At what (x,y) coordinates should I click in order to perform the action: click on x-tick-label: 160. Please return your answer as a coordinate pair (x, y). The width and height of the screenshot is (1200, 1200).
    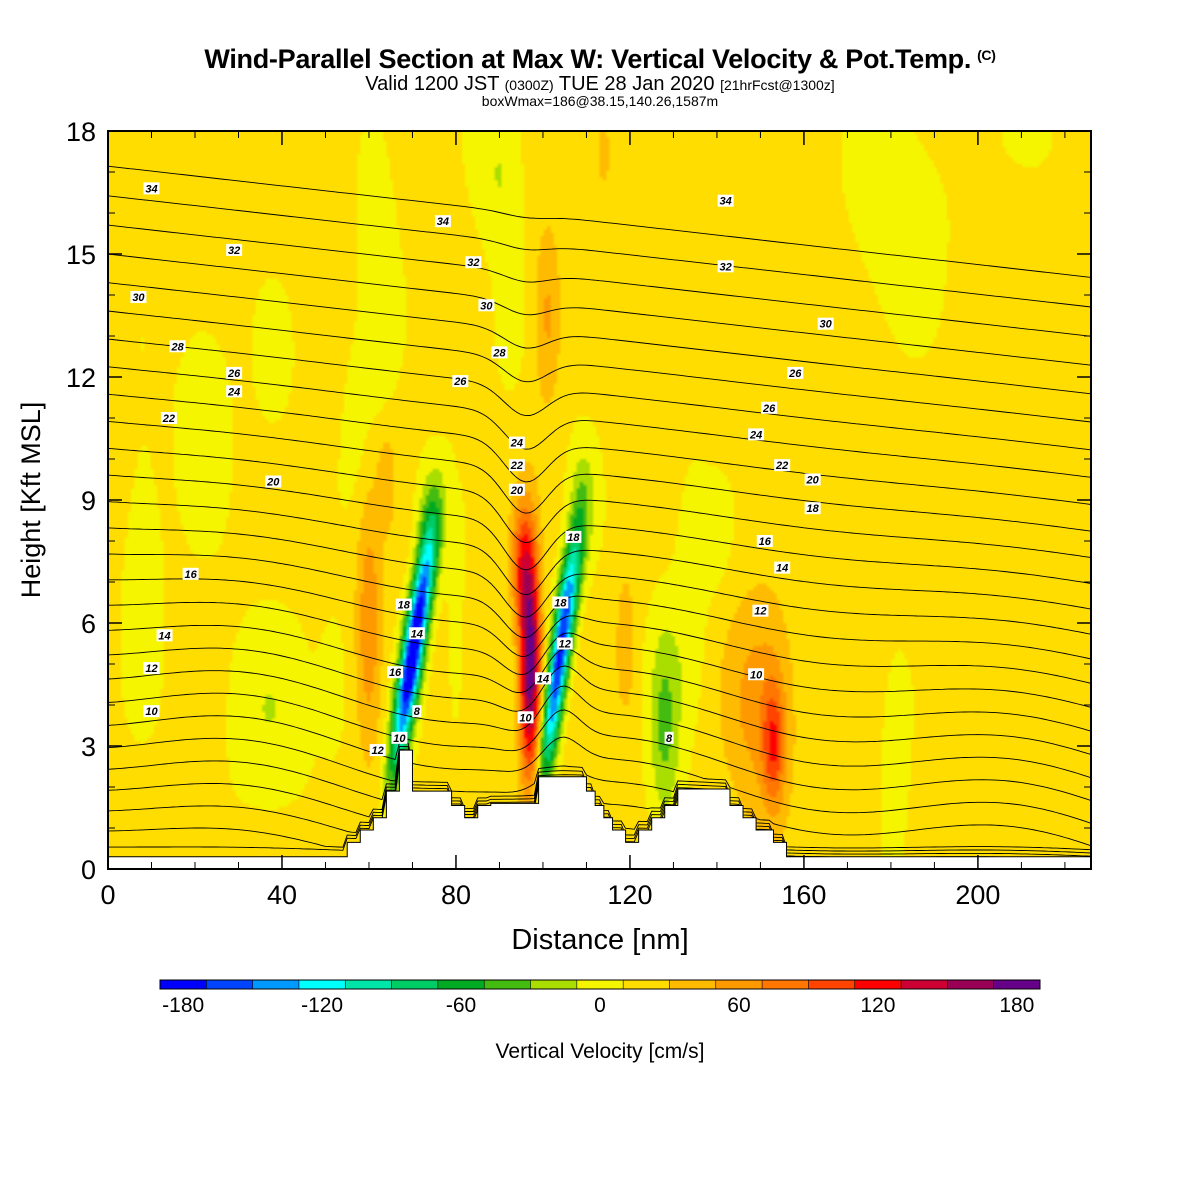
    Looking at the image, I should click on (803, 895).